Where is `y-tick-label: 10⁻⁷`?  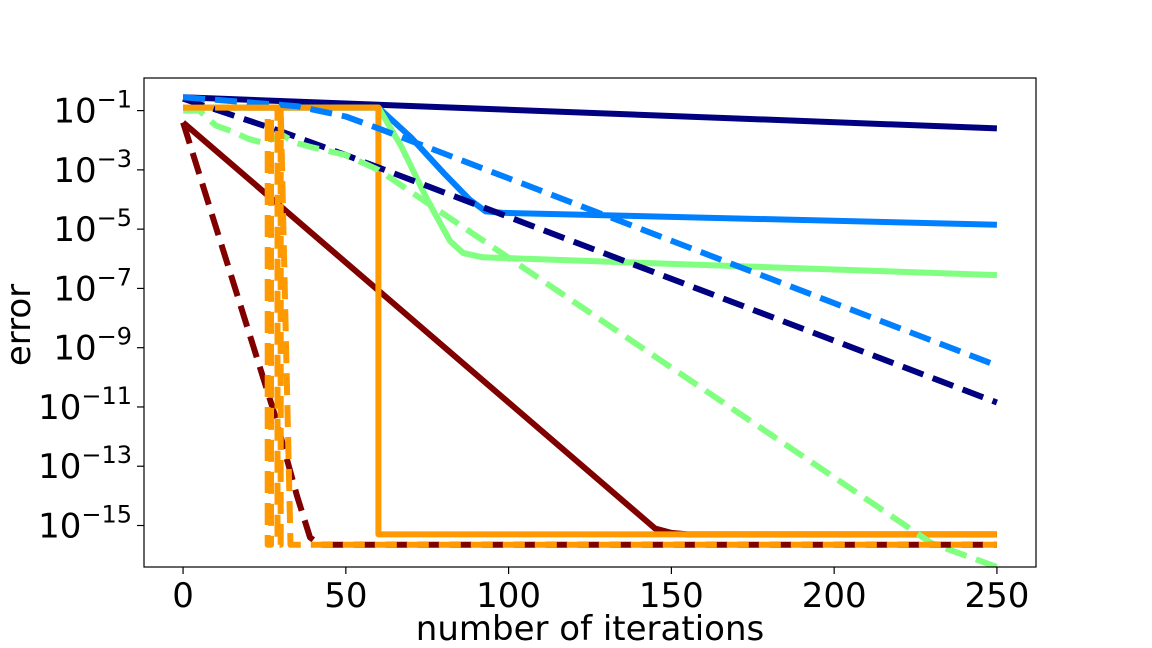
y-tick-label: 10⁻⁷ is located at coordinates (92, 286).